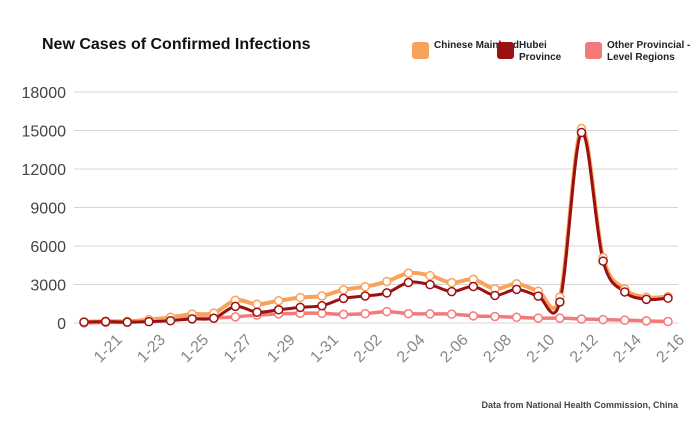 This screenshot has width=698, height=424. What do you see at coordinates (505, 50) in the screenshot?
I see `legend-swatch-hubei-province` at bounding box center [505, 50].